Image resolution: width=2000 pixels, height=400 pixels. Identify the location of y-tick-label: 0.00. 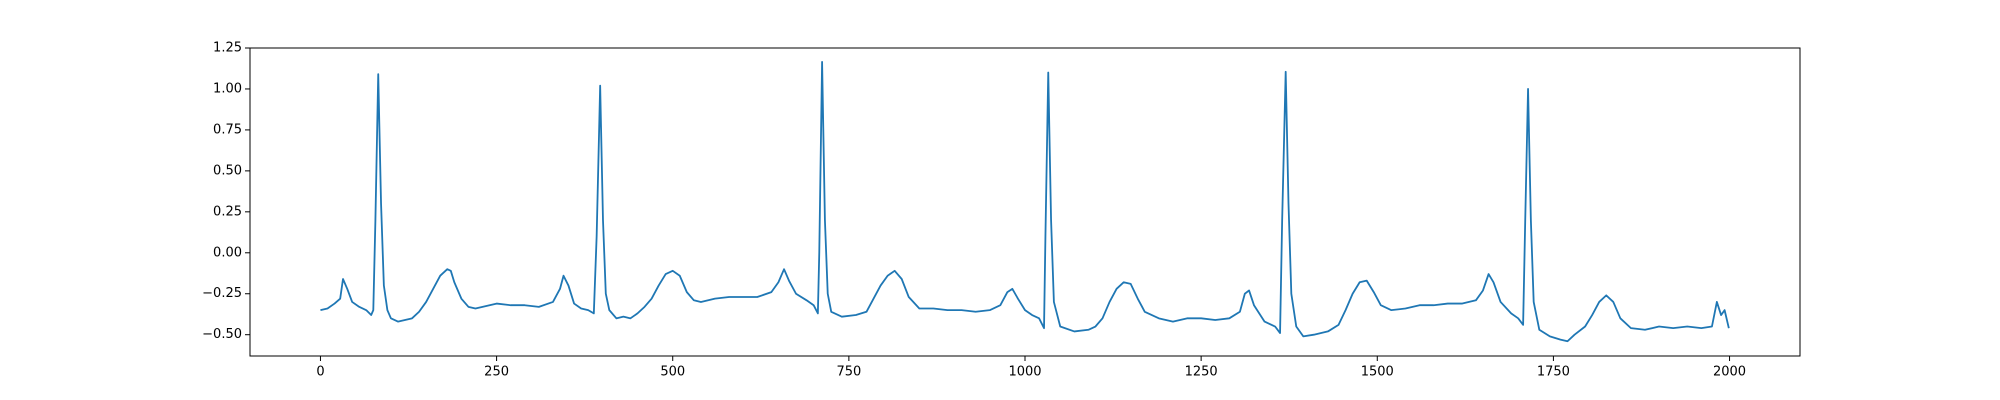
(227, 252).